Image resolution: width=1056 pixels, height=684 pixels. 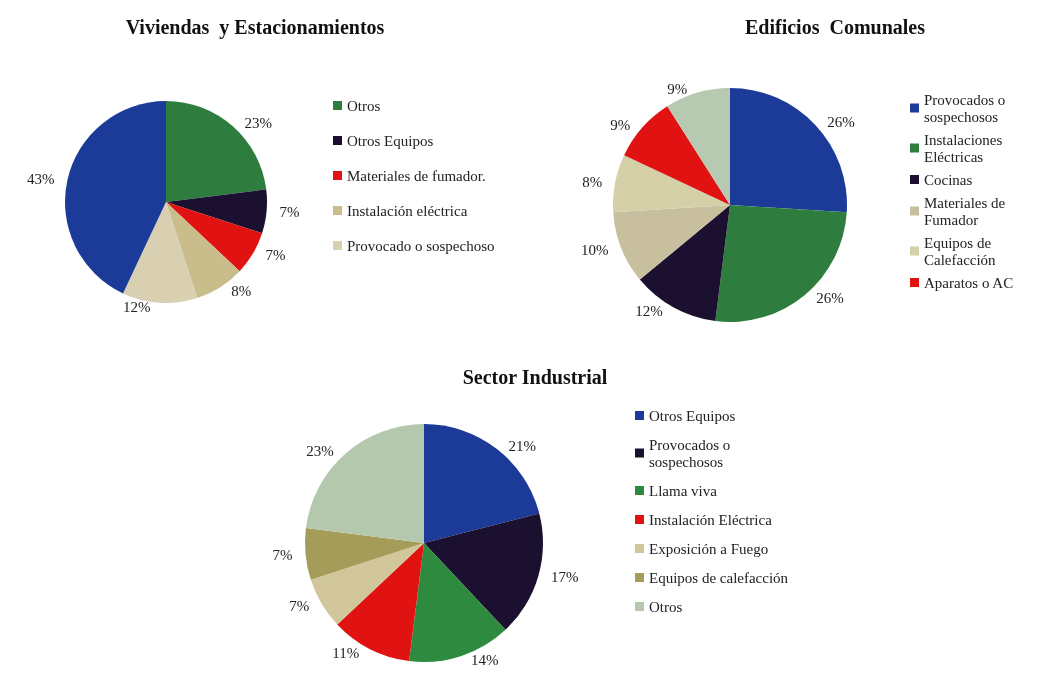 I want to click on legend-label: Exposición a Fuego, so click(x=709, y=548).